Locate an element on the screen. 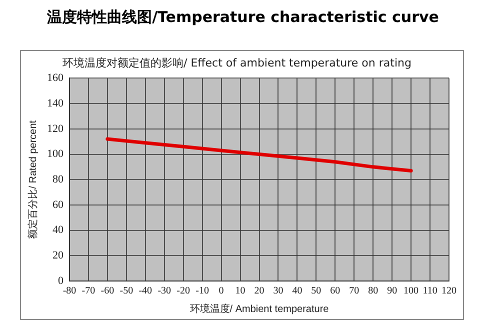  x-tick-label: 30 is located at coordinates (278, 291).